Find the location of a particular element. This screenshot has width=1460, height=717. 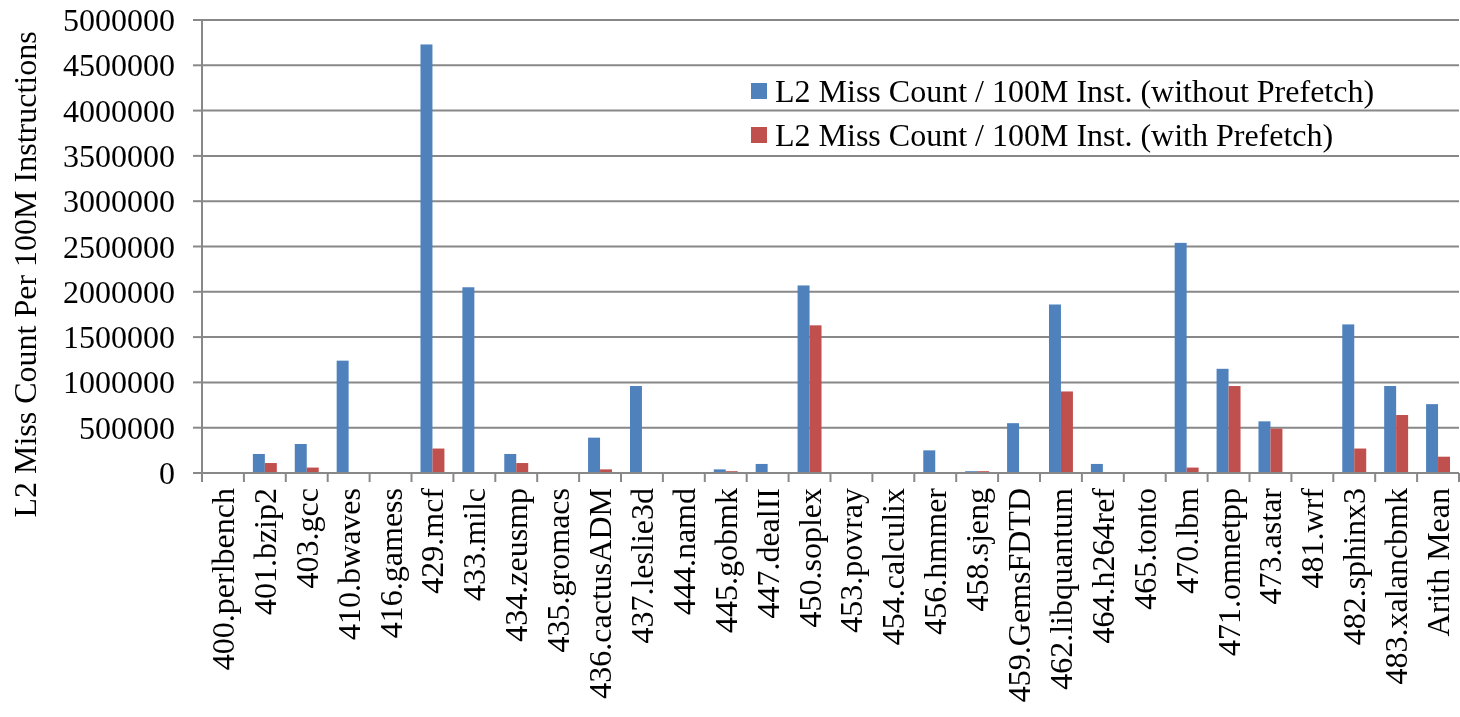

y-tick-label: 500000 is located at coordinates (127, 427).